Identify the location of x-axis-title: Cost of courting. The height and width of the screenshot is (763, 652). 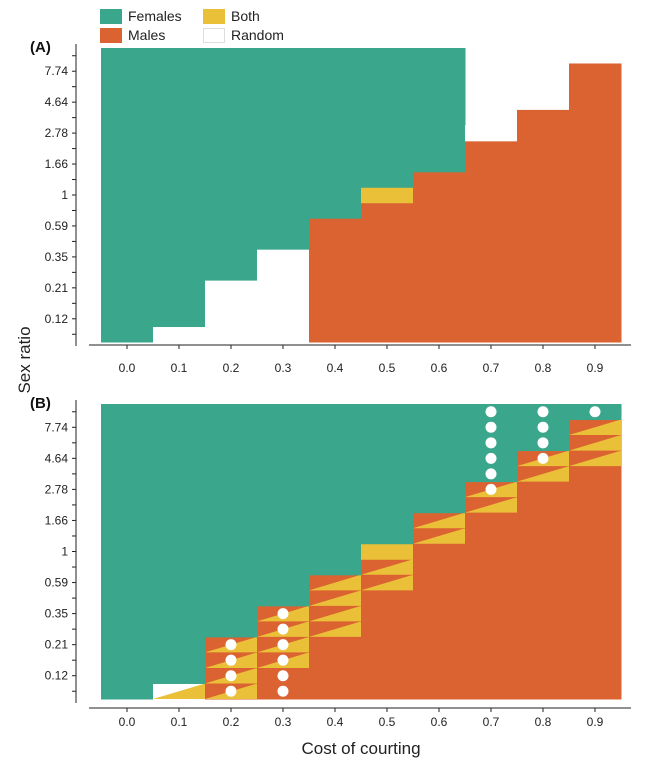
(360, 748).